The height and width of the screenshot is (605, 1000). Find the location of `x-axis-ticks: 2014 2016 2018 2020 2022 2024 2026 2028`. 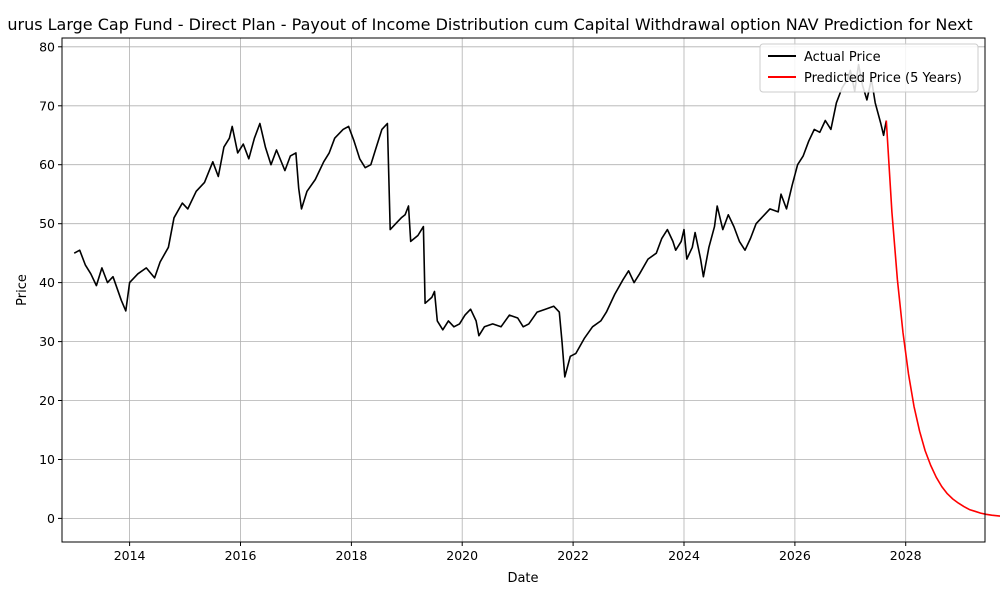

x-axis-ticks: 2014 2016 2018 2020 2022 2024 2026 2028 is located at coordinates (518, 552).